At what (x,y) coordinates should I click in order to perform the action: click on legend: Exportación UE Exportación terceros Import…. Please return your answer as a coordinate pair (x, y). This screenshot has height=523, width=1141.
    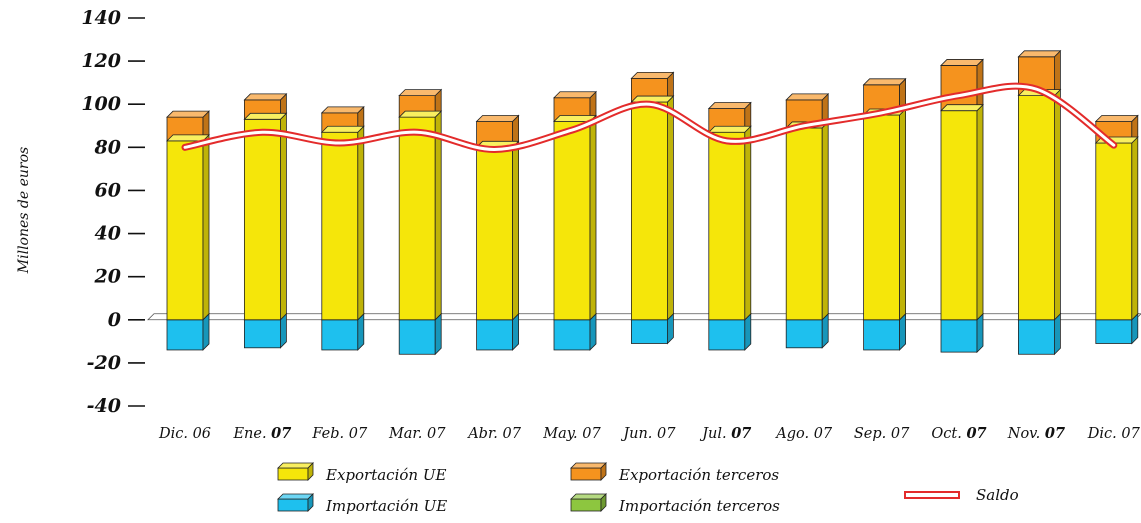
    Looking at the image, I should click on (648, 488).